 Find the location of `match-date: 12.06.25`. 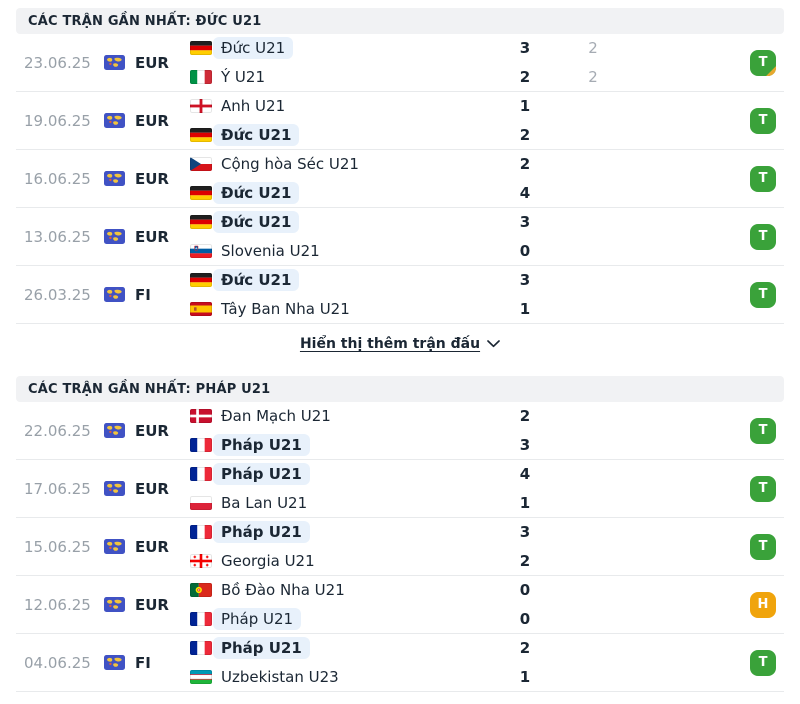

match-date: 12.06.25 is located at coordinates (57, 604).